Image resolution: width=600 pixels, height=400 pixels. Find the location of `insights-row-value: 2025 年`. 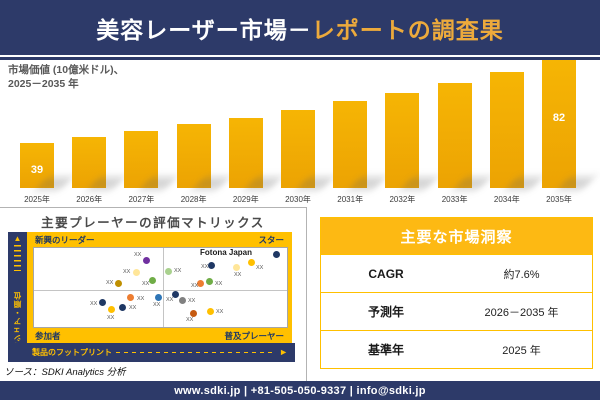

insights-row-value: 2025 年 is located at coordinates (521, 350).